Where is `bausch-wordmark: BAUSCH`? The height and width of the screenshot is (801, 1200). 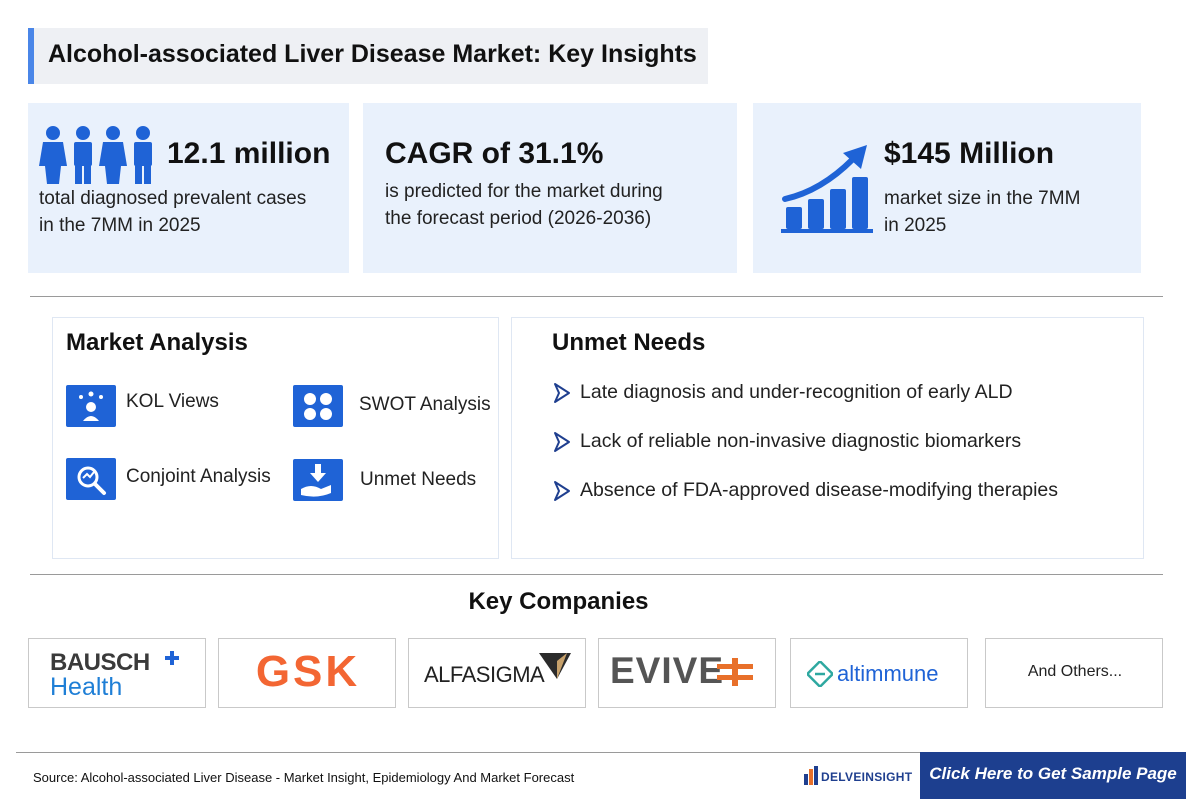 bausch-wordmark: BAUSCH is located at coordinates (100, 662).